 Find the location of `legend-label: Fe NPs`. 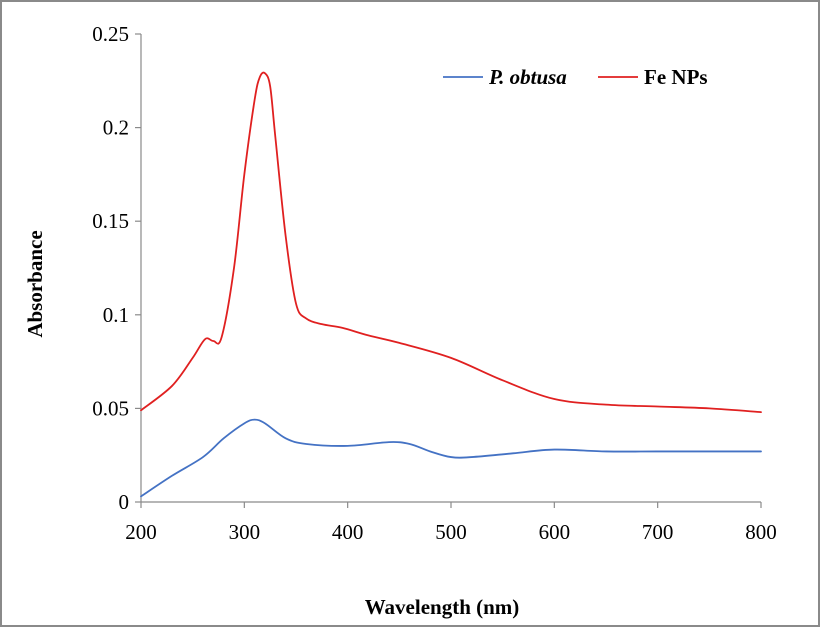

legend-label: Fe NPs is located at coordinates (676, 77).